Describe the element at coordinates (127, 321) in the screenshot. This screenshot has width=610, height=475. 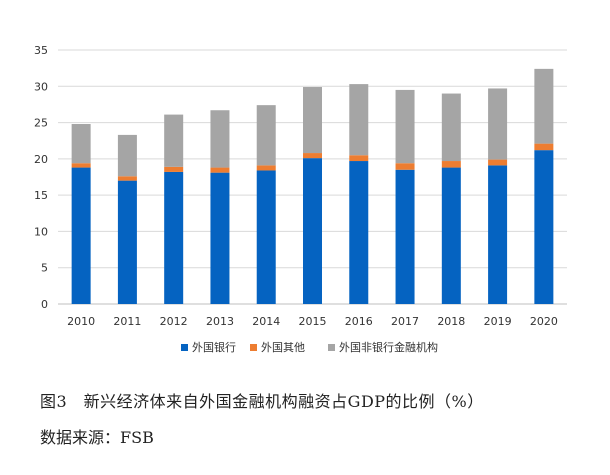
I see `x-tick-label: 2011` at that location.